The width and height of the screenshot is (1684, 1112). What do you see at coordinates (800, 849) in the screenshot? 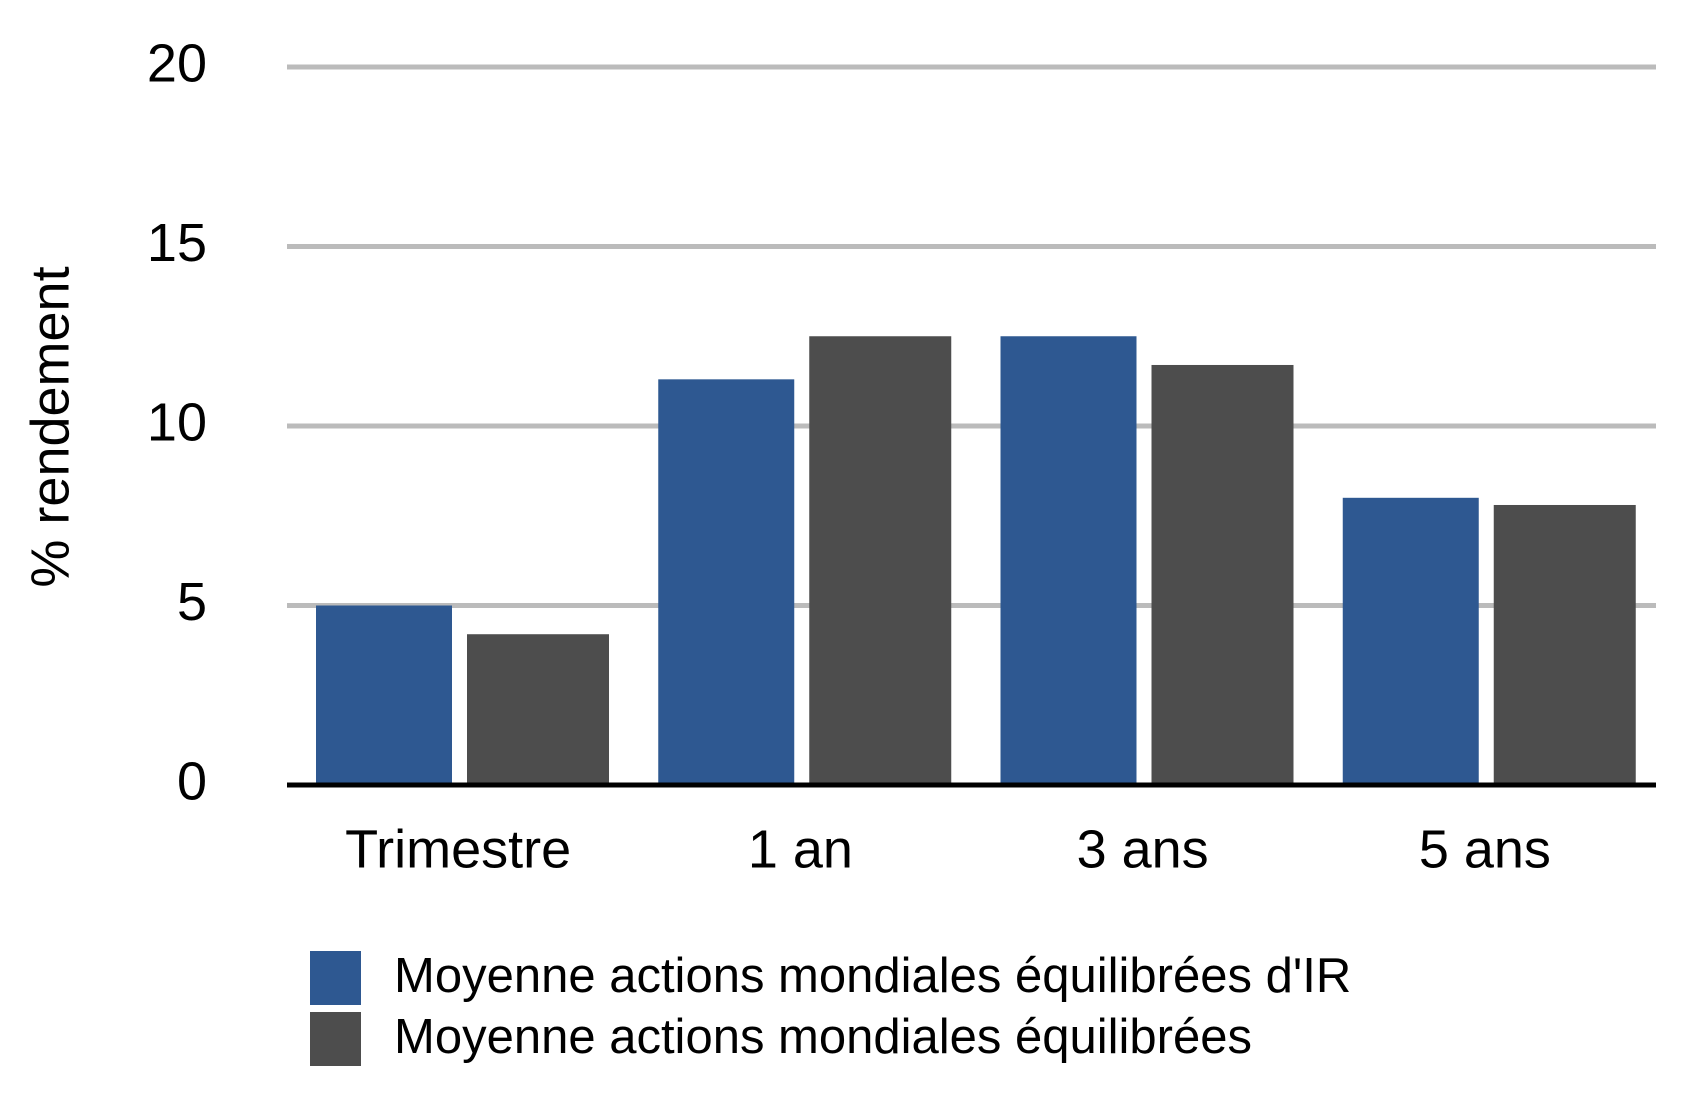
I see `x-tick-label: 1 an` at bounding box center [800, 849].